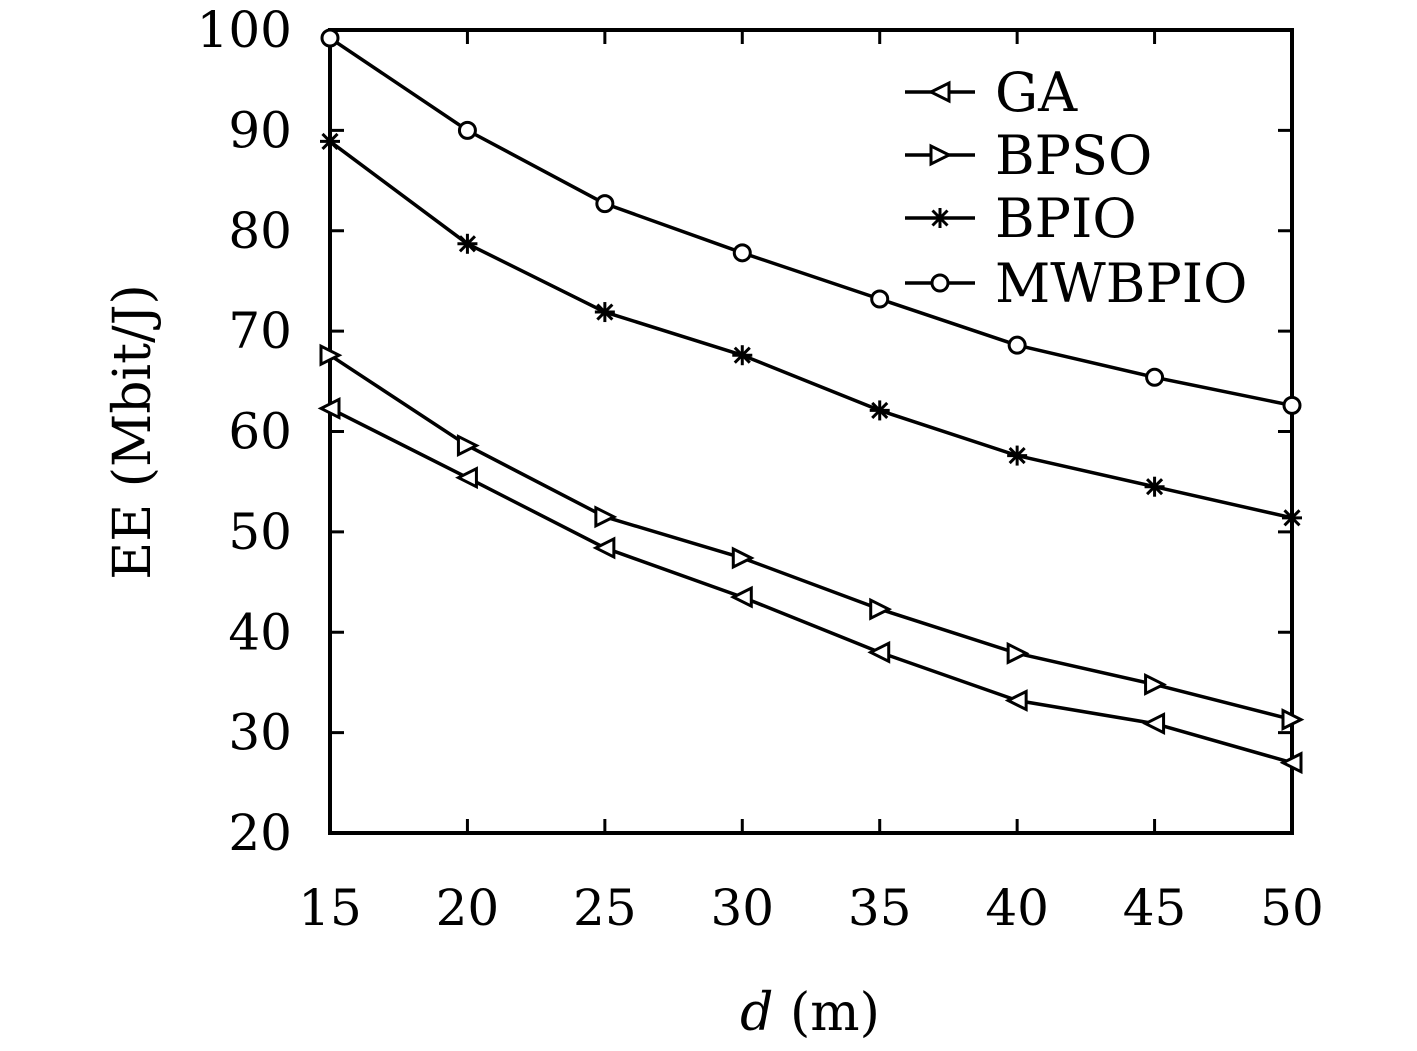 The height and width of the screenshot is (1051, 1417). Describe the element at coordinates (742, 908) in the screenshot. I see `x-tick-label: 30` at that location.